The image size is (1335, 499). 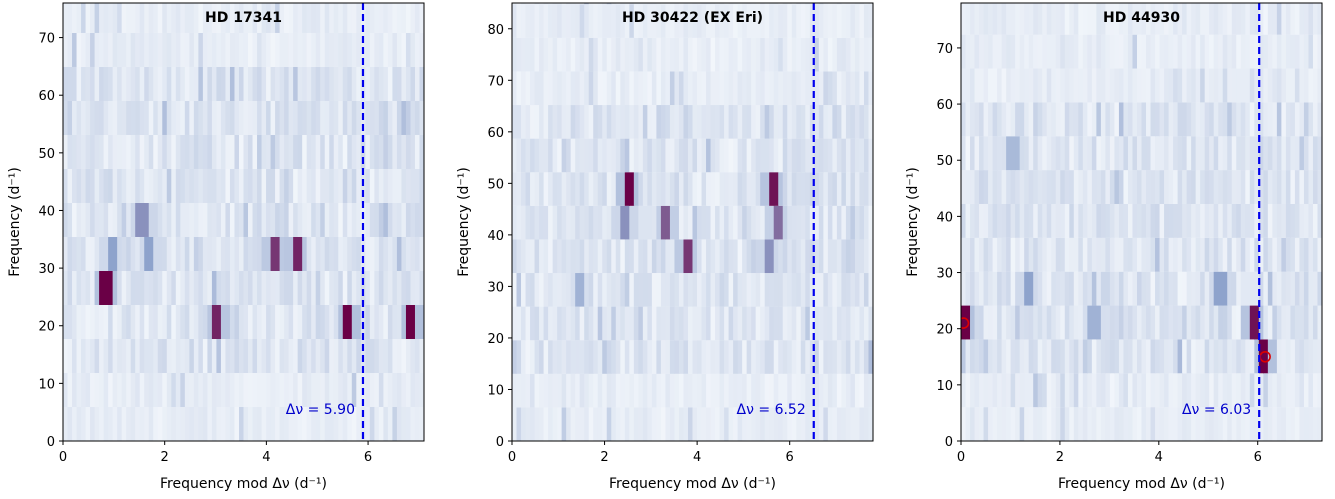 What do you see at coordinates (368, 457) in the screenshot?
I see `x-tick-label: 6` at bounding box center [368, 457].